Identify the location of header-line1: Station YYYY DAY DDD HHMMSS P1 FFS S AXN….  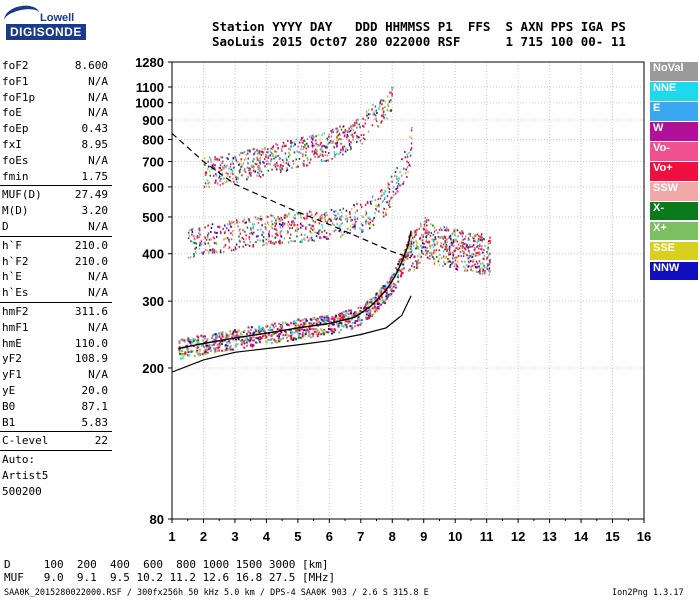
(419, 26).